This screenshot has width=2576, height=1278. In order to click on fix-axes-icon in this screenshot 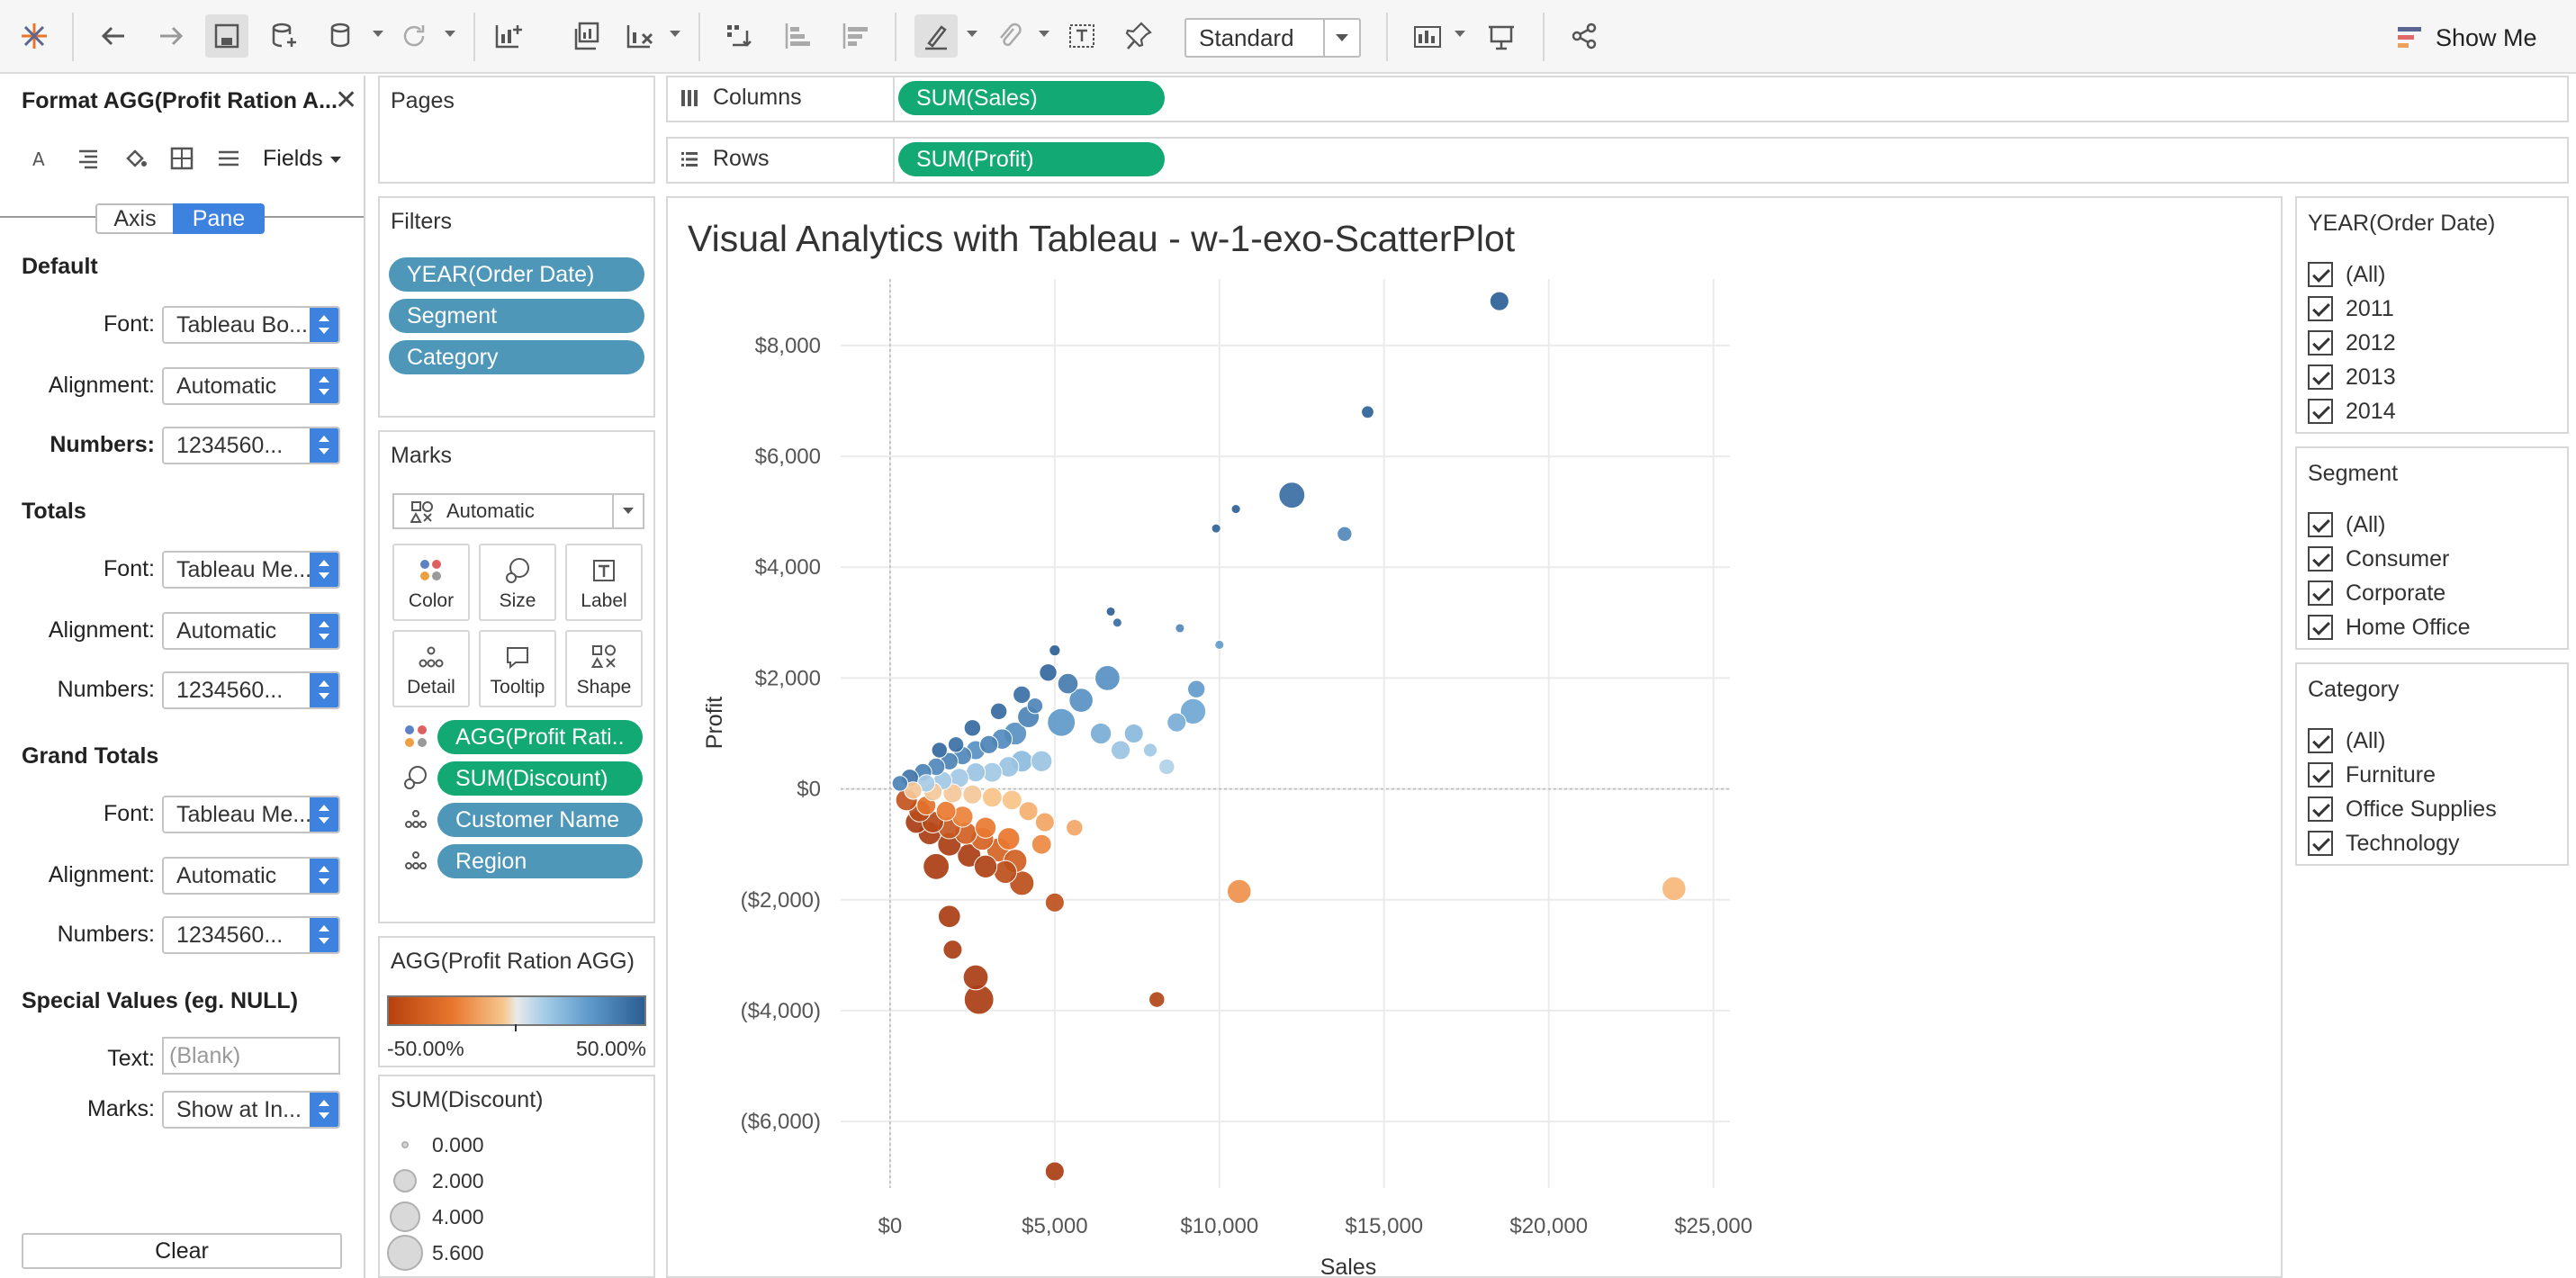, I will do `click(1139, 36)`.